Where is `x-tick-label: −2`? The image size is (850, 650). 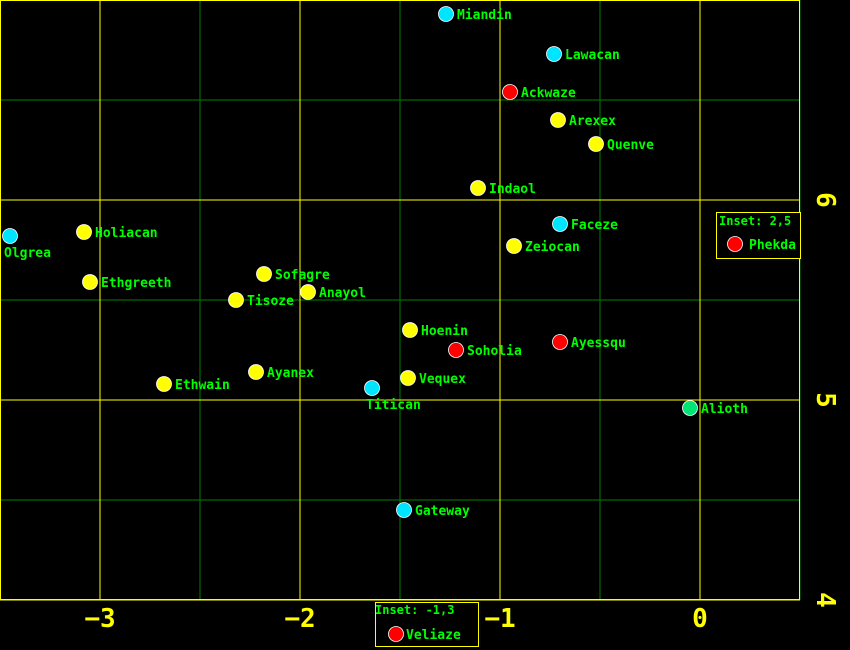 x-tick-label: −2 is located at coordinates (299, 619).